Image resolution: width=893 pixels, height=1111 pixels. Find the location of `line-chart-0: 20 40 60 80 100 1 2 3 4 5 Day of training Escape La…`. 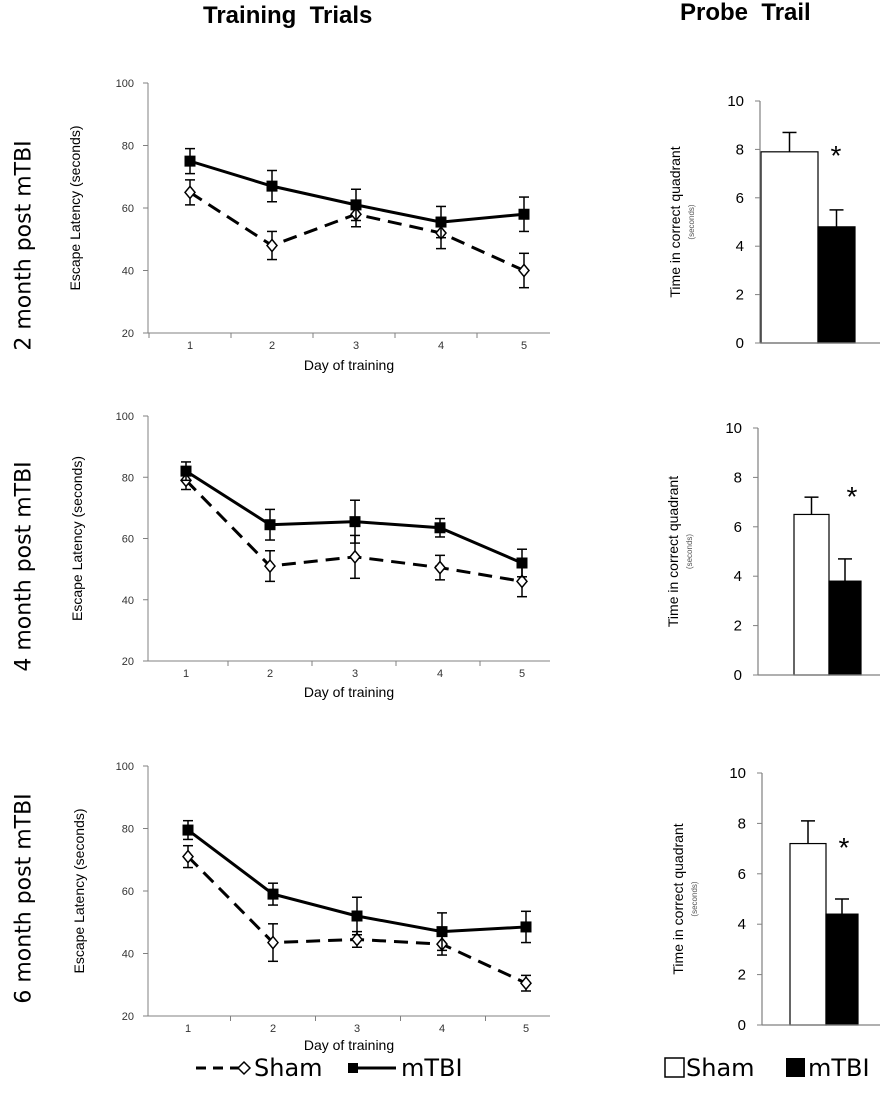

line-chart-0: 20 40 60 80 100 1 2 3 4 5 Day of training Escape La… is located at coordinates (308, 225).